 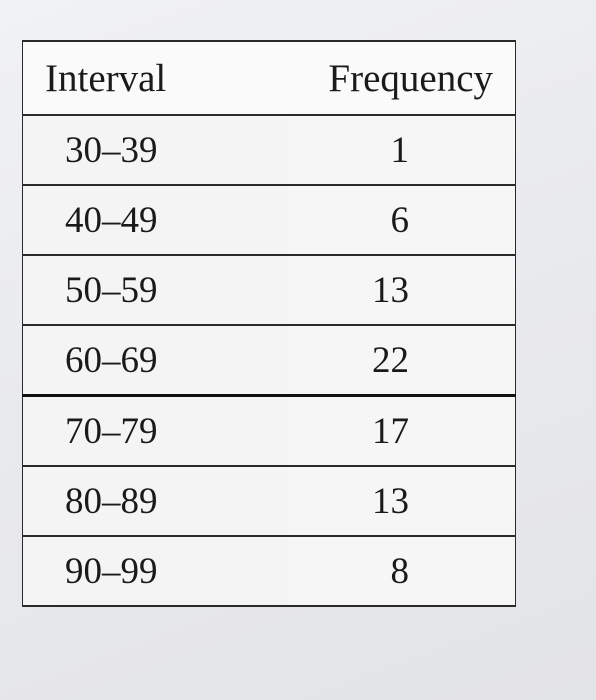 I want to click on table-row: 40–49 6, so click(x=269, y=220).